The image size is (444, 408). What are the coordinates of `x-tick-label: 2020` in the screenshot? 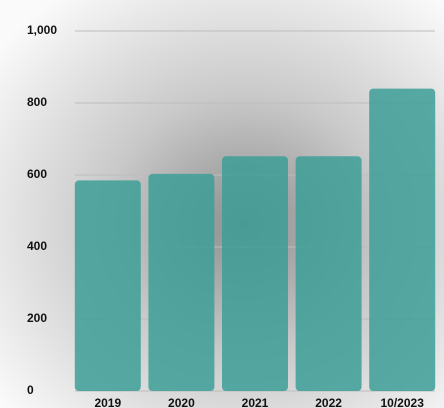 It's located at (181, 402).